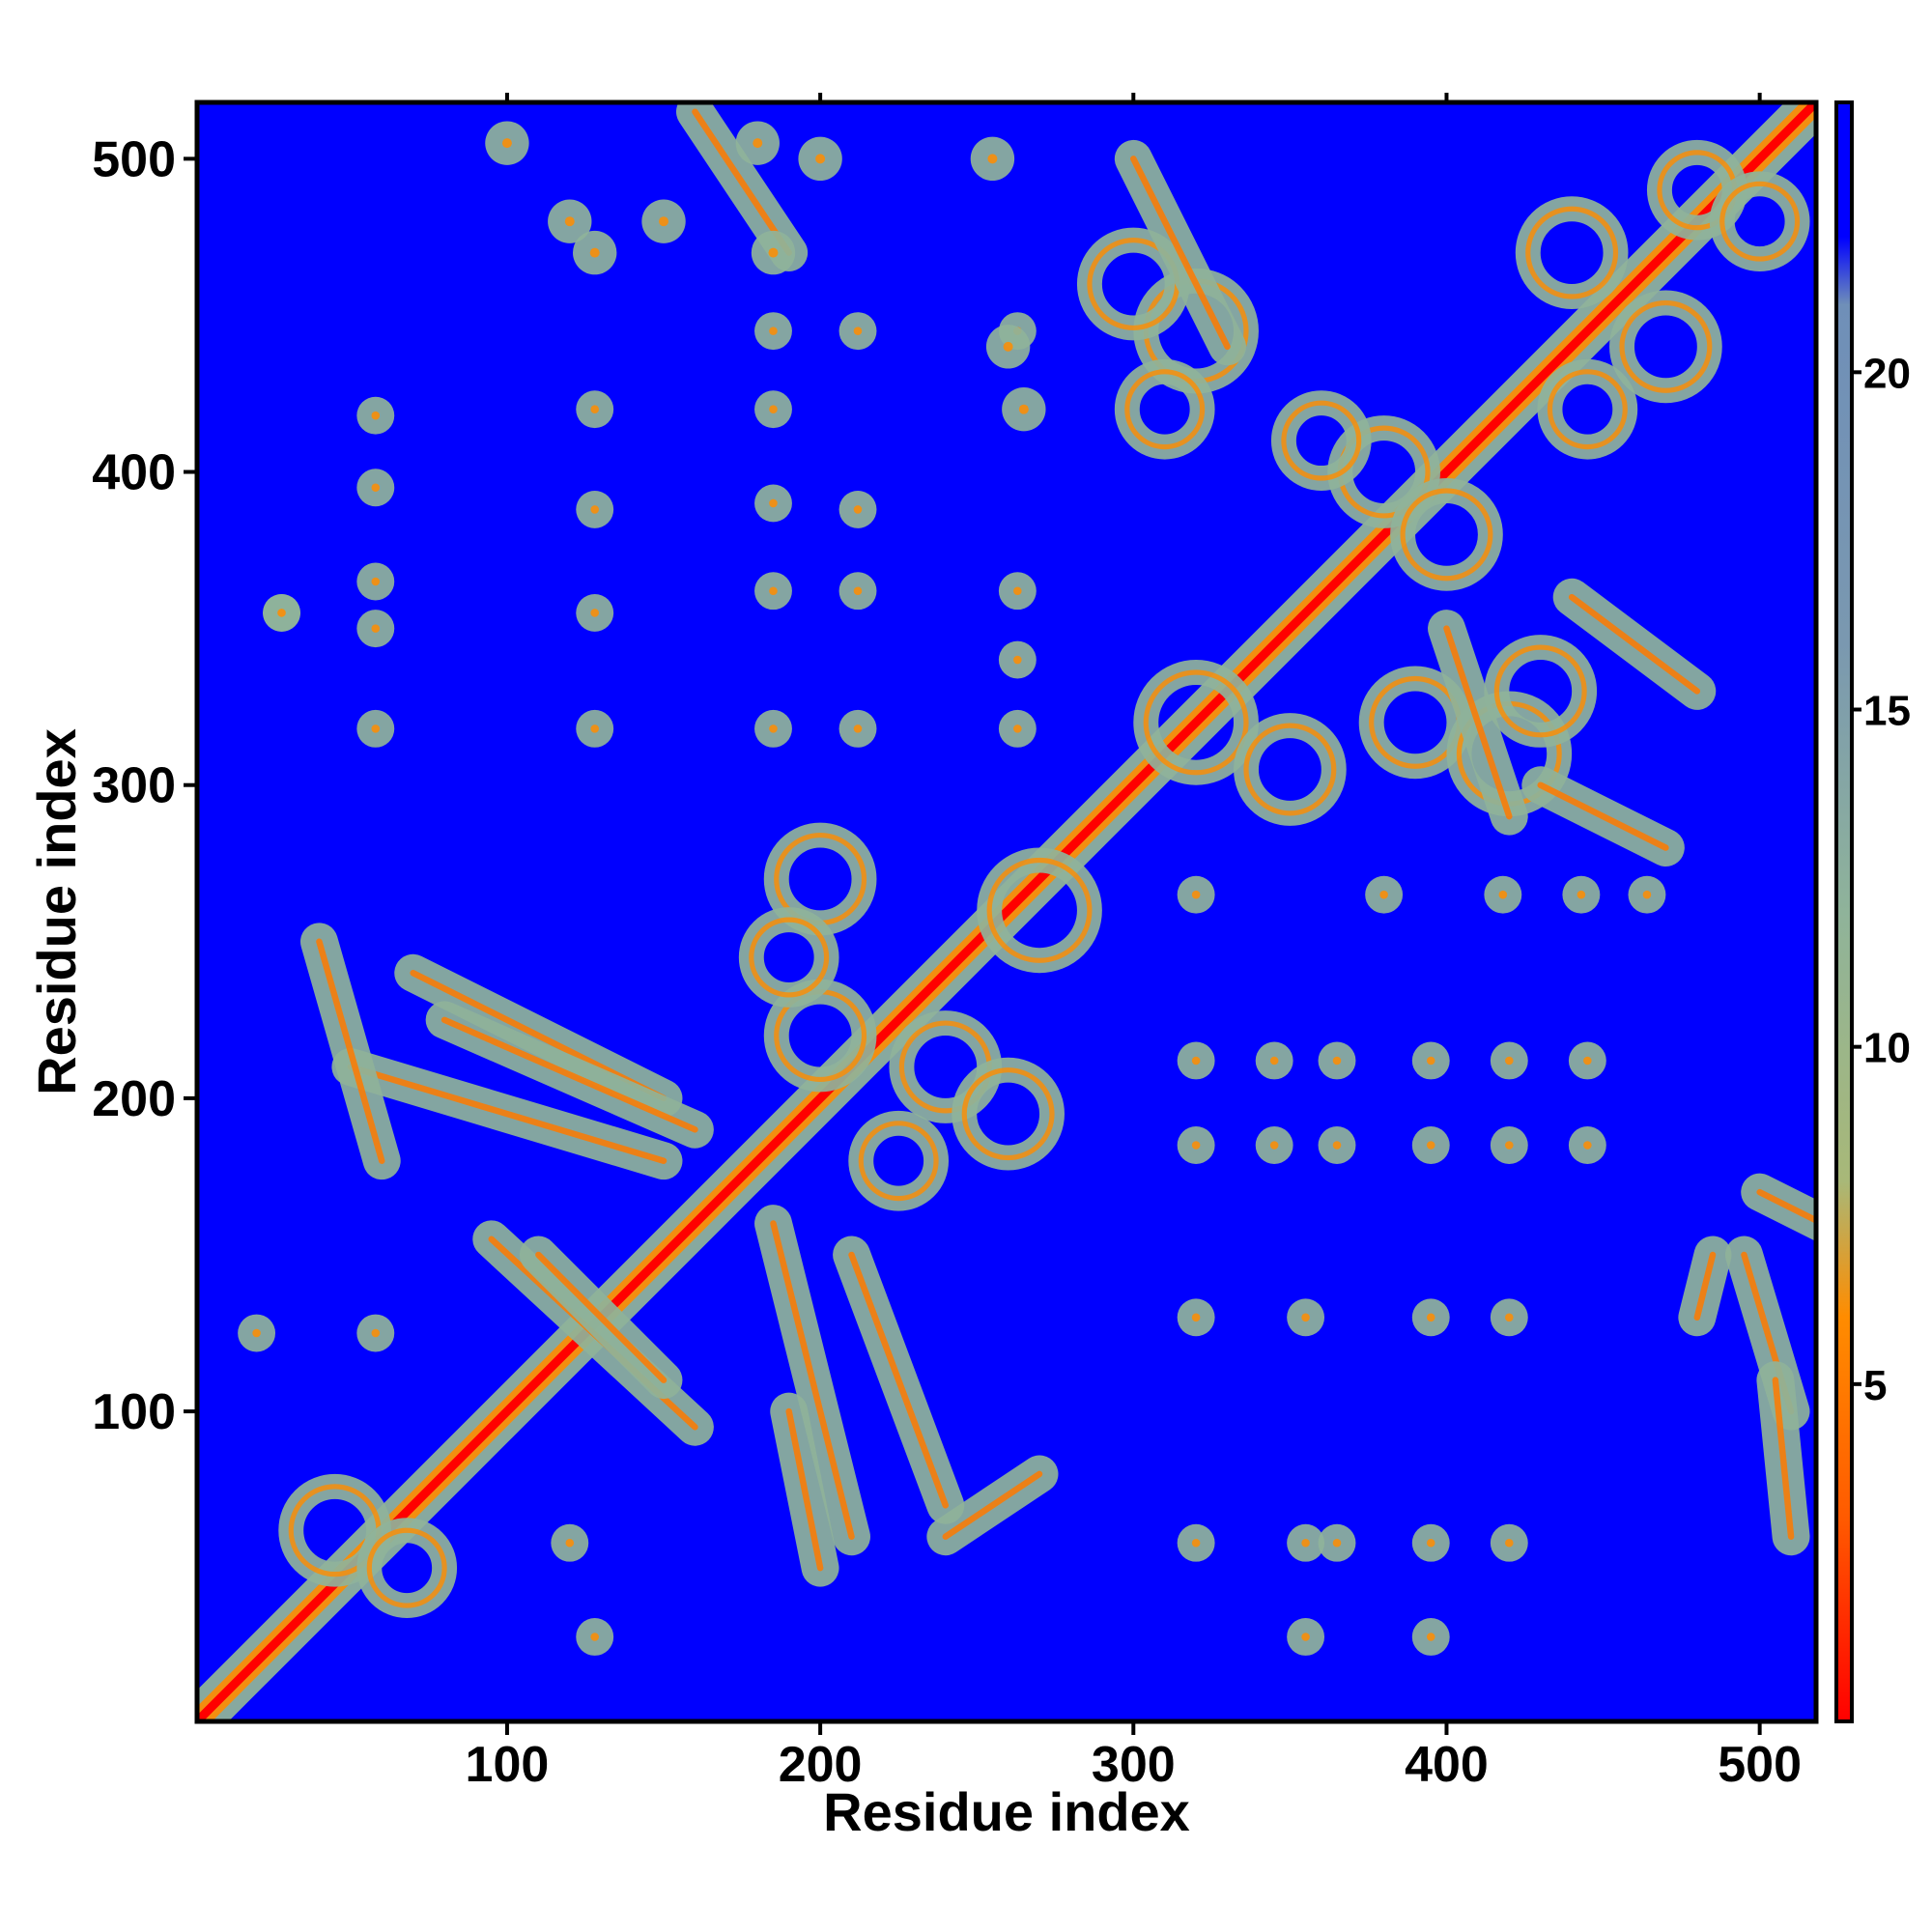  What do you see at coordinates (1760, 1765) in the screenshot?
I see `x-tick-label: 500` at bounding box center [1760, 1765].